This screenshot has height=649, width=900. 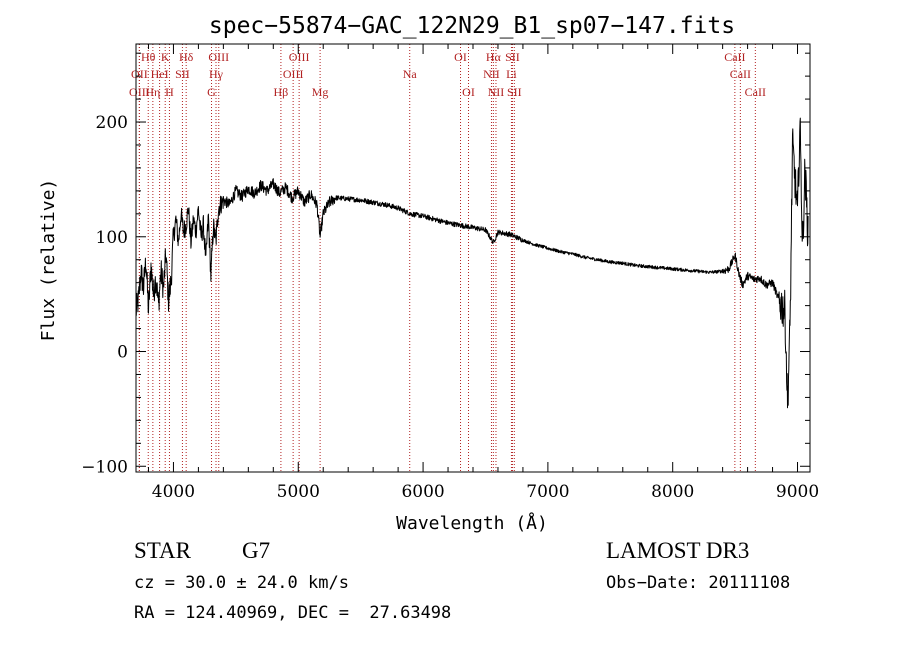 What do you see at coordinates (511, 74) in the screenshot?
I see `line-marker-label: Li` at bounding box center [511, 74].